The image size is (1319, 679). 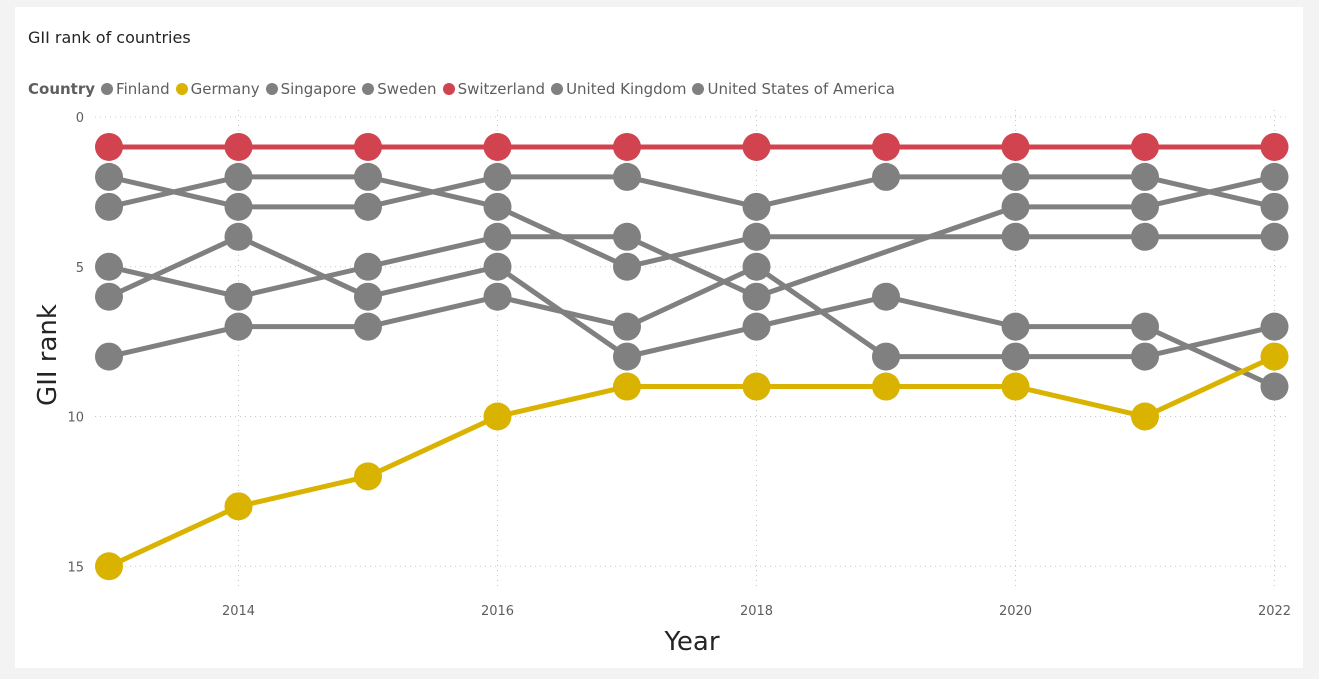 What do you see at coordinates (756, 611) in the screenshot?
I see `x-tick-label: 2018` at bounding box center [756, 611].